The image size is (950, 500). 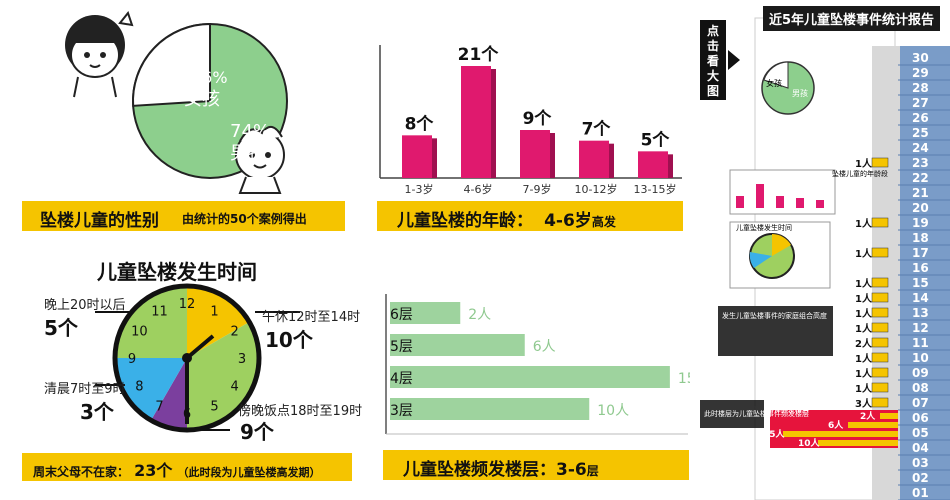 What do you see at coordinates (222, 375) in the screenshot?
I see `afternoon-slice` at bounding box center [222, 375].